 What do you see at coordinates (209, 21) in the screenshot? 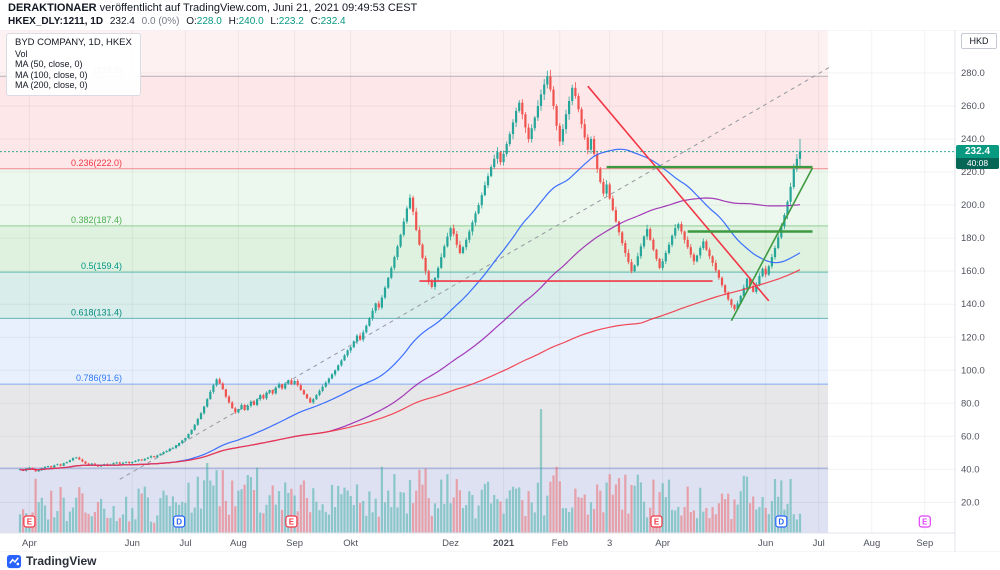
I see `open-value: 228.0` at bounding box center [209, 21].